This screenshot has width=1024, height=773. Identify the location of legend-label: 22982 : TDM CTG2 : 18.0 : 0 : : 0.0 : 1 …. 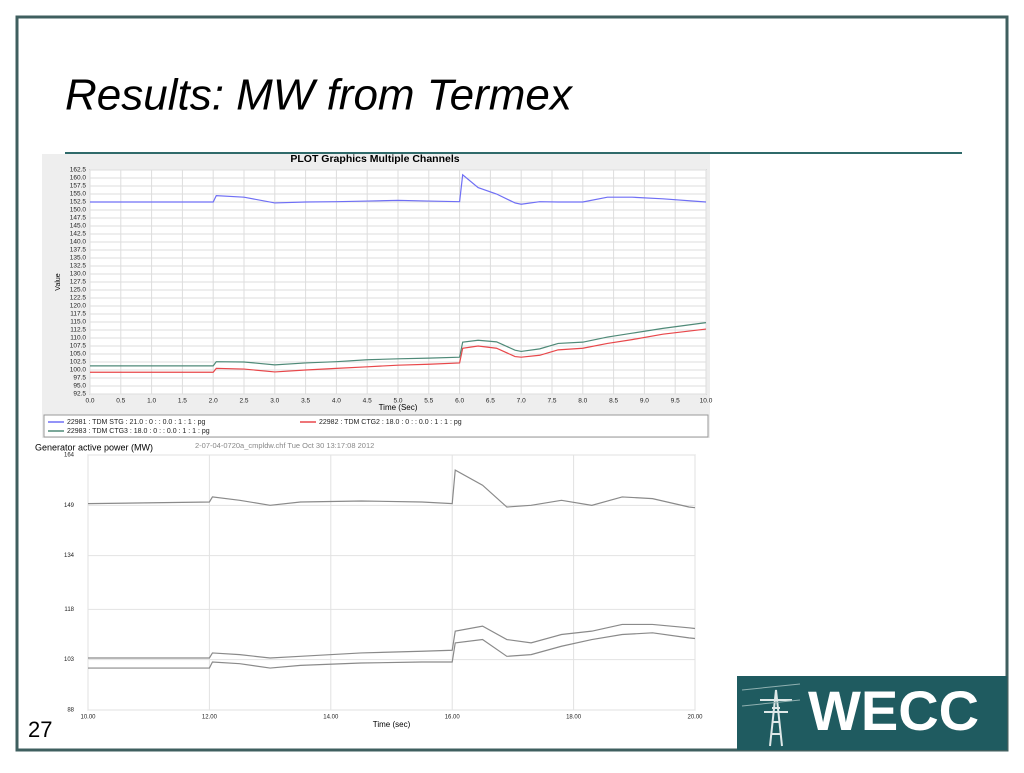
(390, 422).